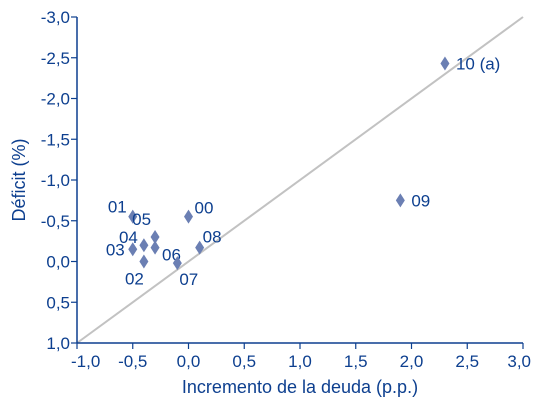 The height and width of the screenshot is (403, 536). I want to click on x-tick-label: 1,5, so click(356, 361).